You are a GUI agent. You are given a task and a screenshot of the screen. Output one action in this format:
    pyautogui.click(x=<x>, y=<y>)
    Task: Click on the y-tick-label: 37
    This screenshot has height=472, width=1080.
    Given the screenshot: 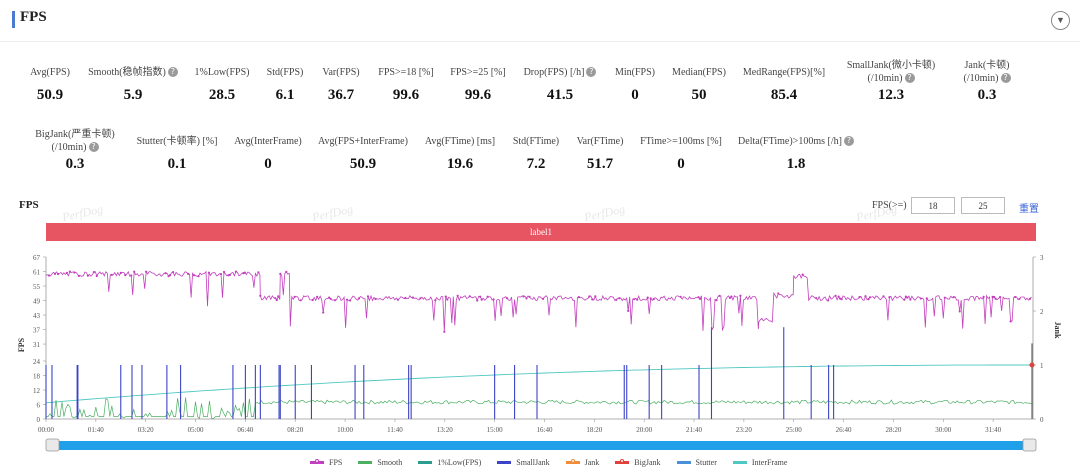 What is the action you would take?
    pyautogui.click(x=37, y=331)
    